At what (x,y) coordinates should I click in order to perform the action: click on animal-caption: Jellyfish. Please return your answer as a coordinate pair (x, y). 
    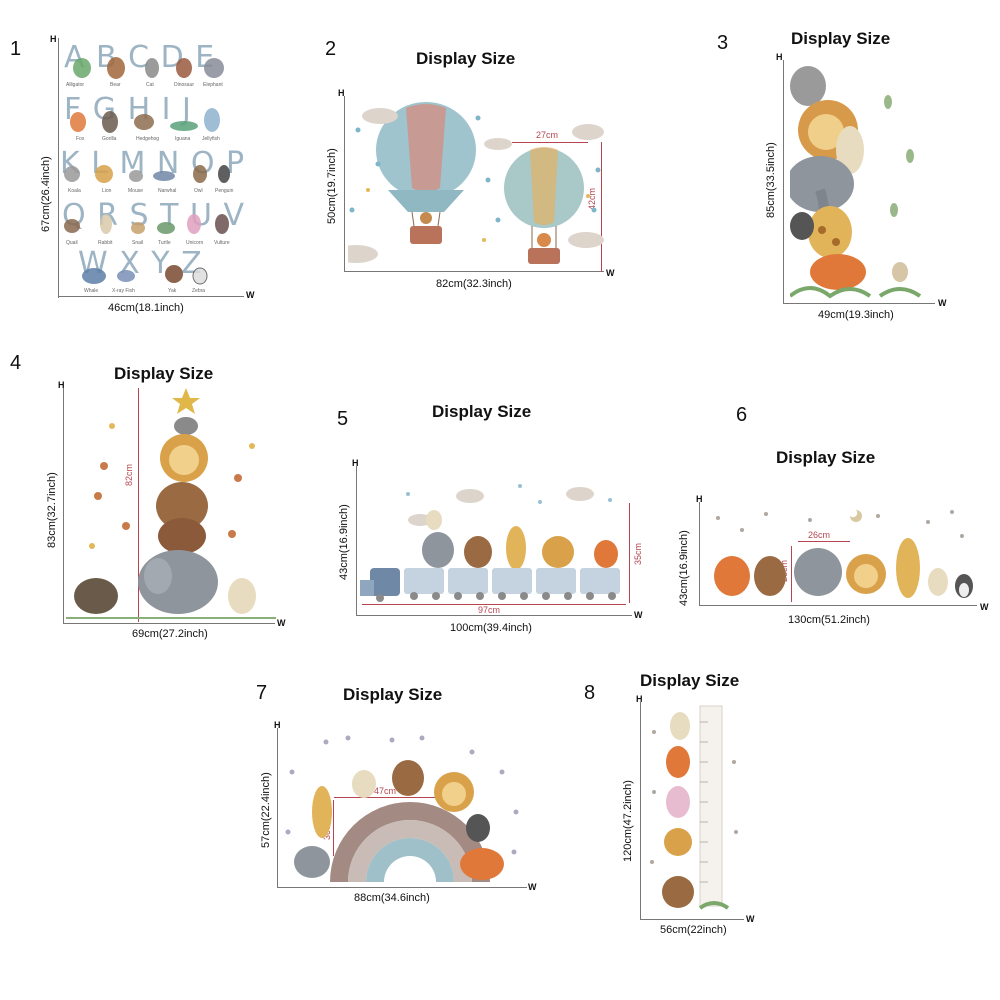
    Looking at the image, I should click on (211, 139).